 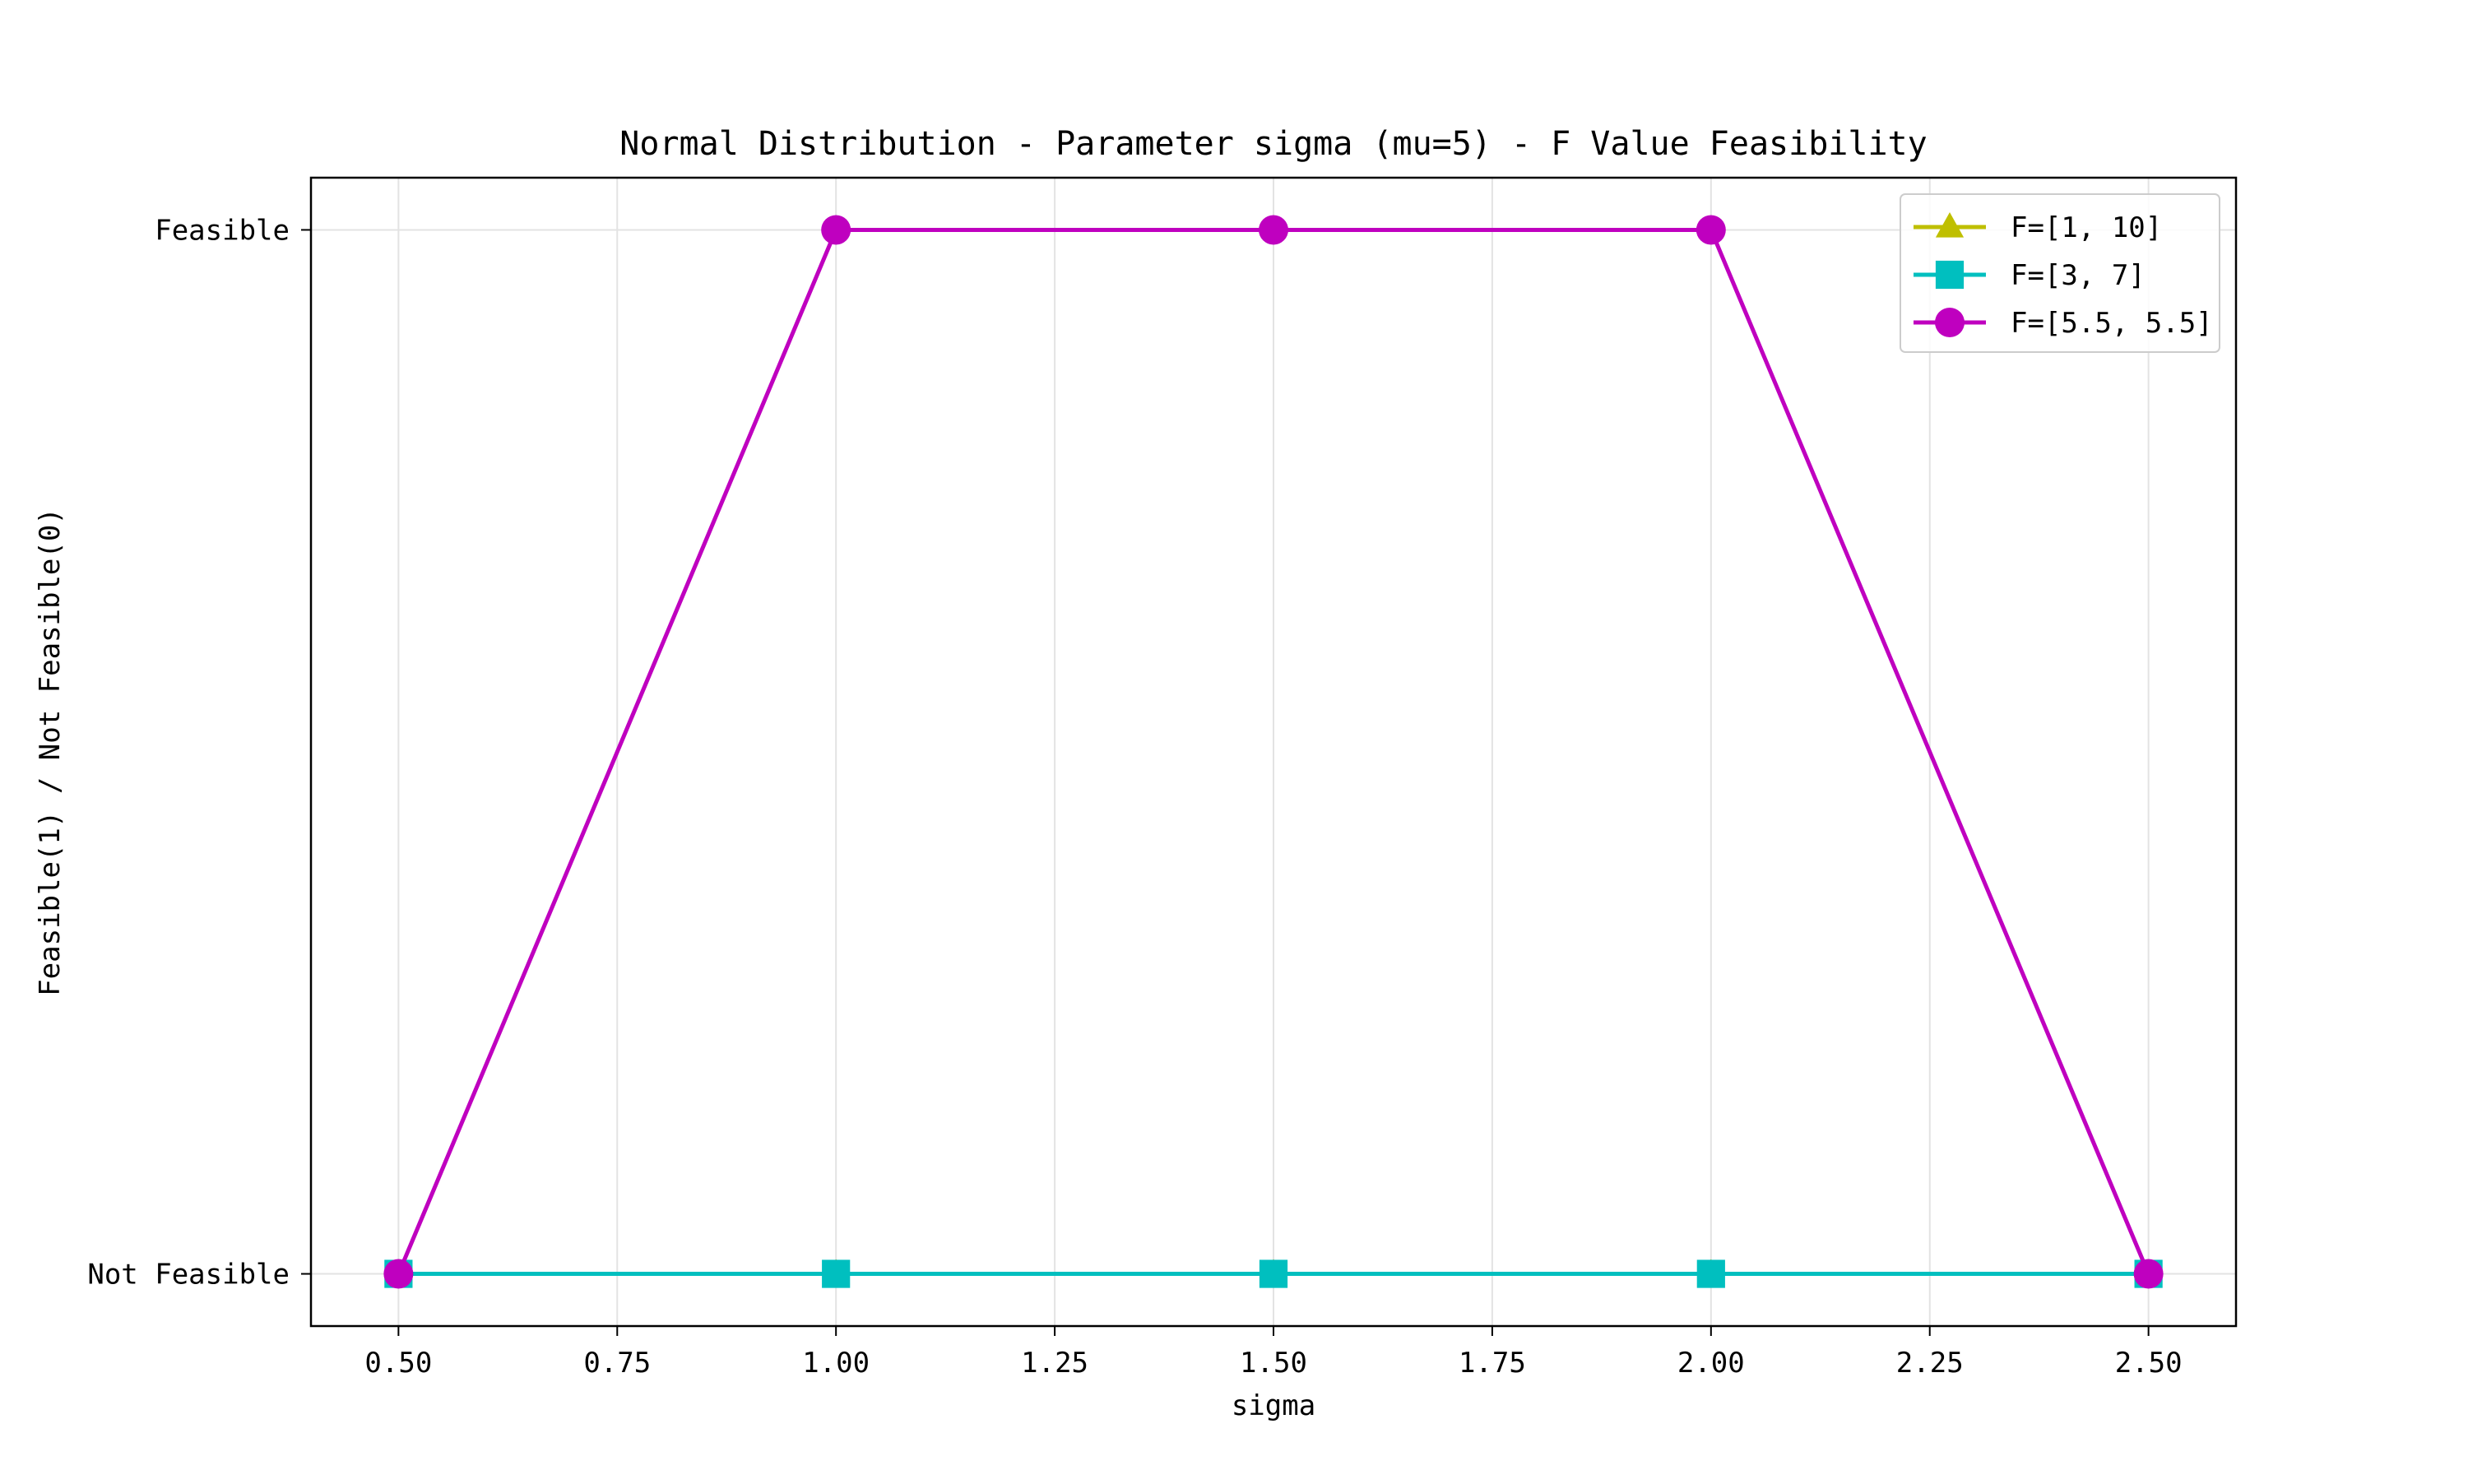 I want to click on legend-item: F=[3, 7], so click(x=2030, y=275).